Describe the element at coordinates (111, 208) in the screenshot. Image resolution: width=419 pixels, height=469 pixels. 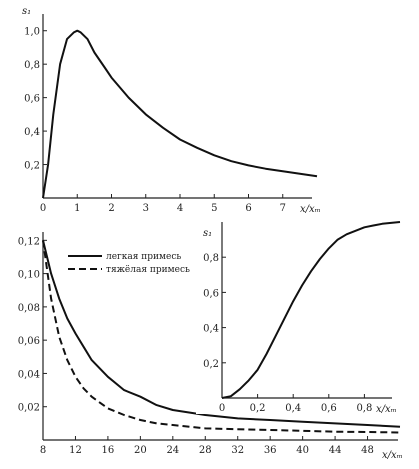
I see `top-xtick-label: 2` at that location.